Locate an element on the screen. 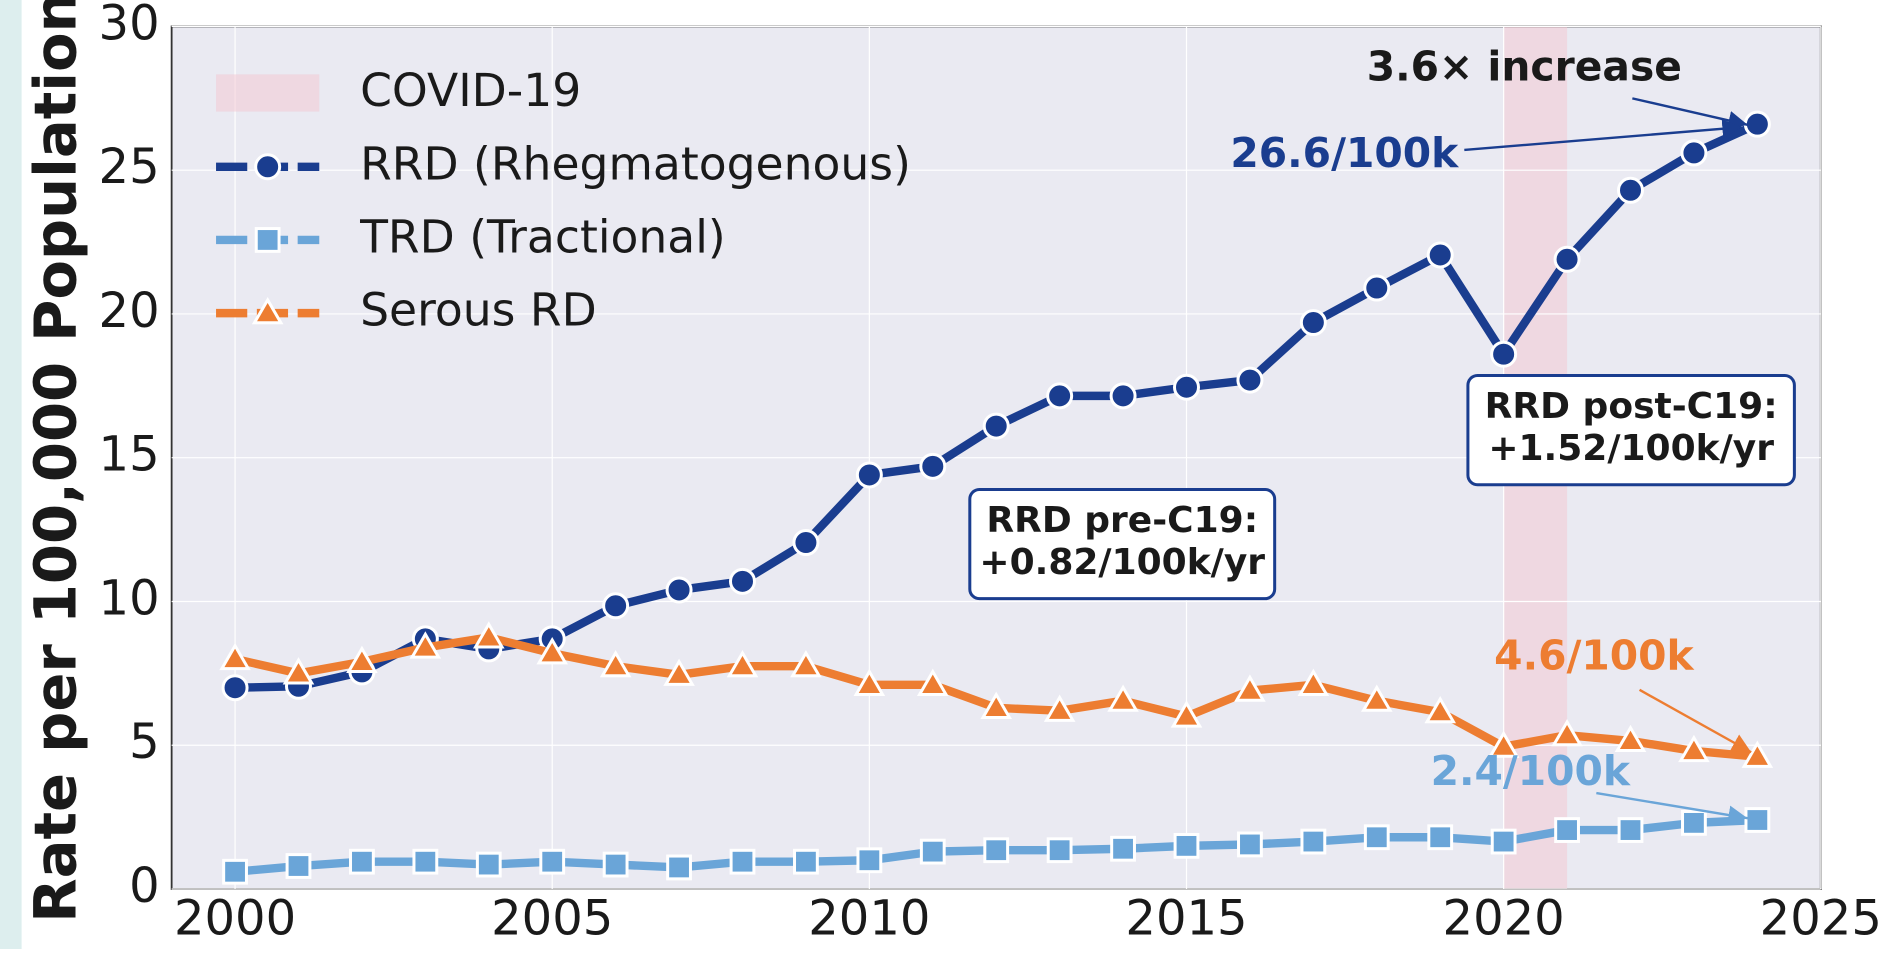  x-tick-label: 2000 is located at coordinates (235, 918).